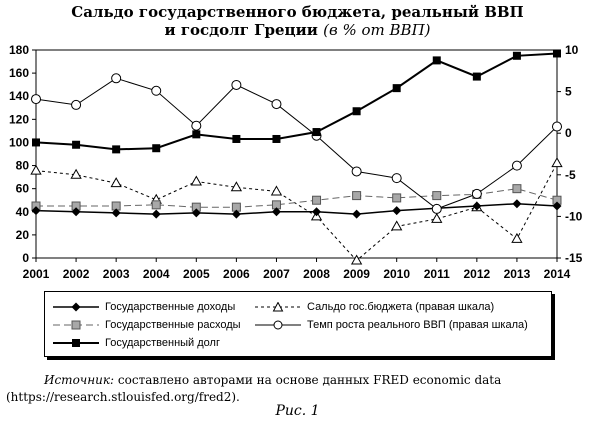 The height and width of the screenshot is (426, 595). I want to click on legend-label: Государственный долг, so click(162, 343).